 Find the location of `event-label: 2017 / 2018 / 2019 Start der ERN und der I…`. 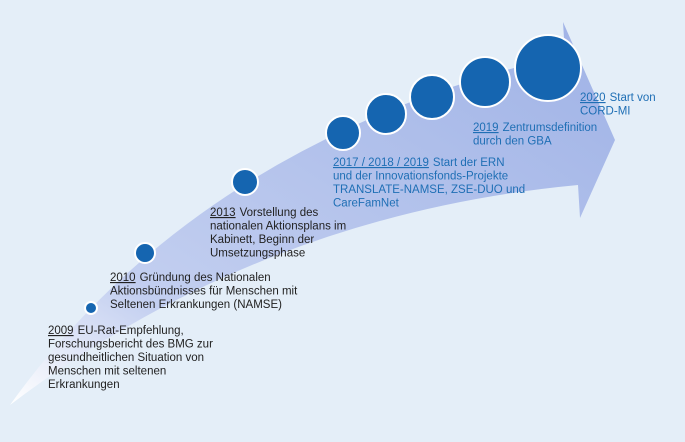

event-label: 2017 / 2018 / 2019 Start der ERN und der I… is located at coordinates (429, 183).